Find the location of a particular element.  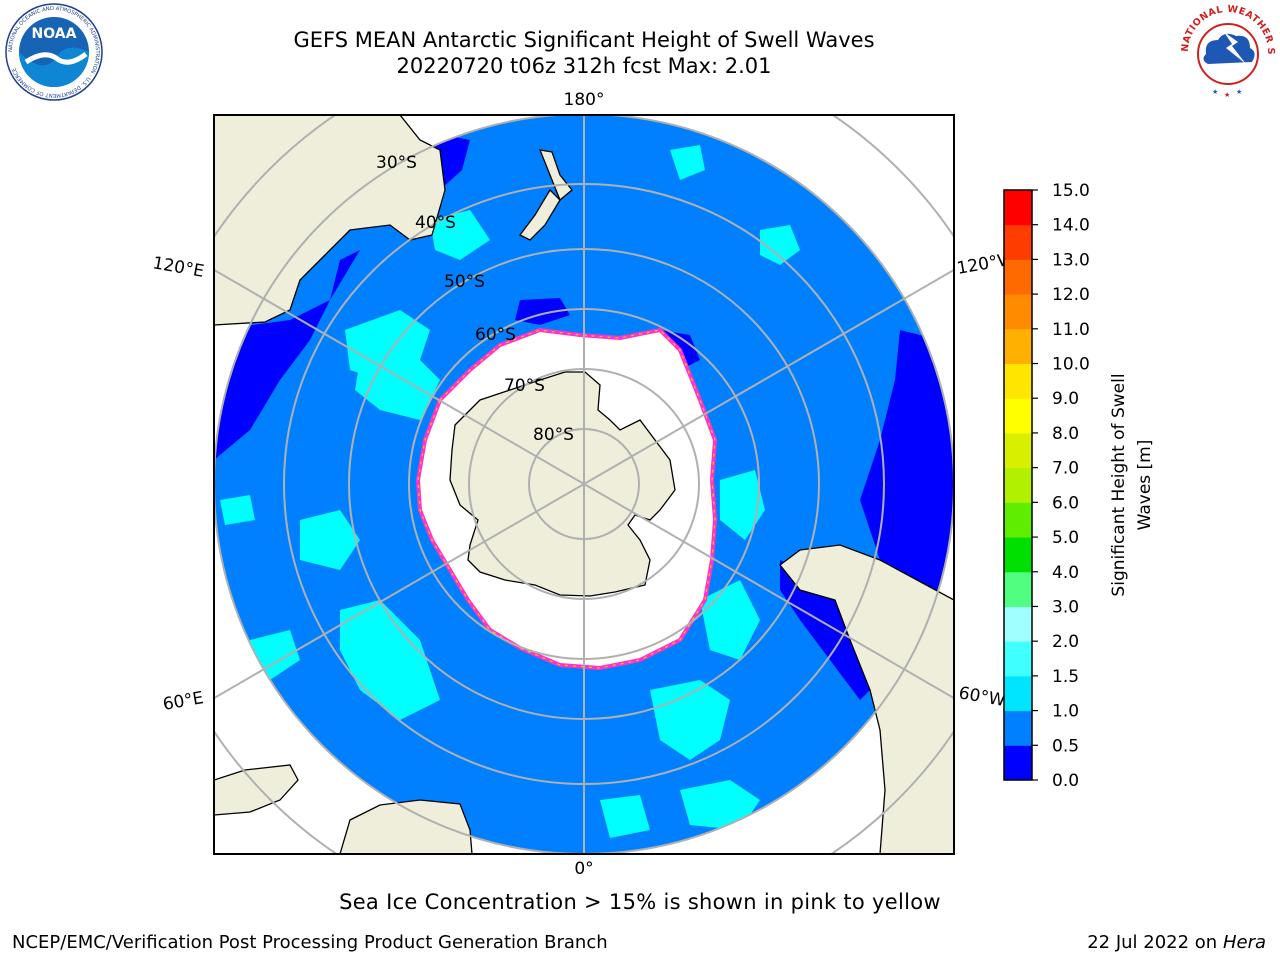

colorbar-tick-label: 12.0 is located at coordinates (1071, 295).